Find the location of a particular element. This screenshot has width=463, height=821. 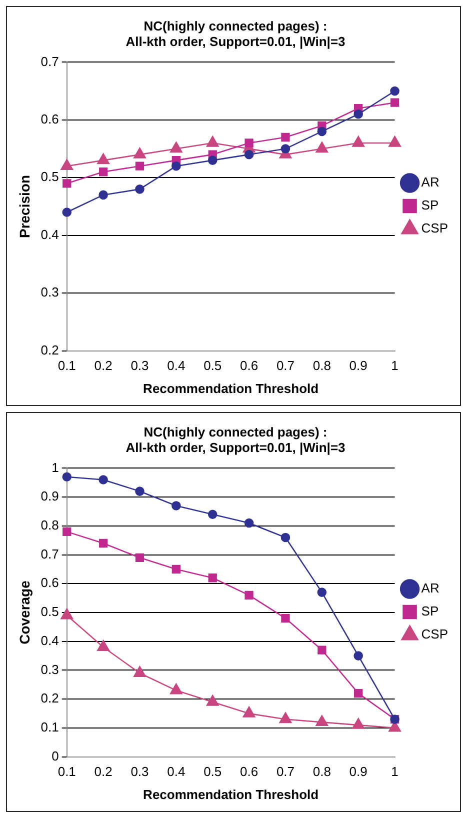

y-tick-label: 0.1 is located at coordinates (49, 727).